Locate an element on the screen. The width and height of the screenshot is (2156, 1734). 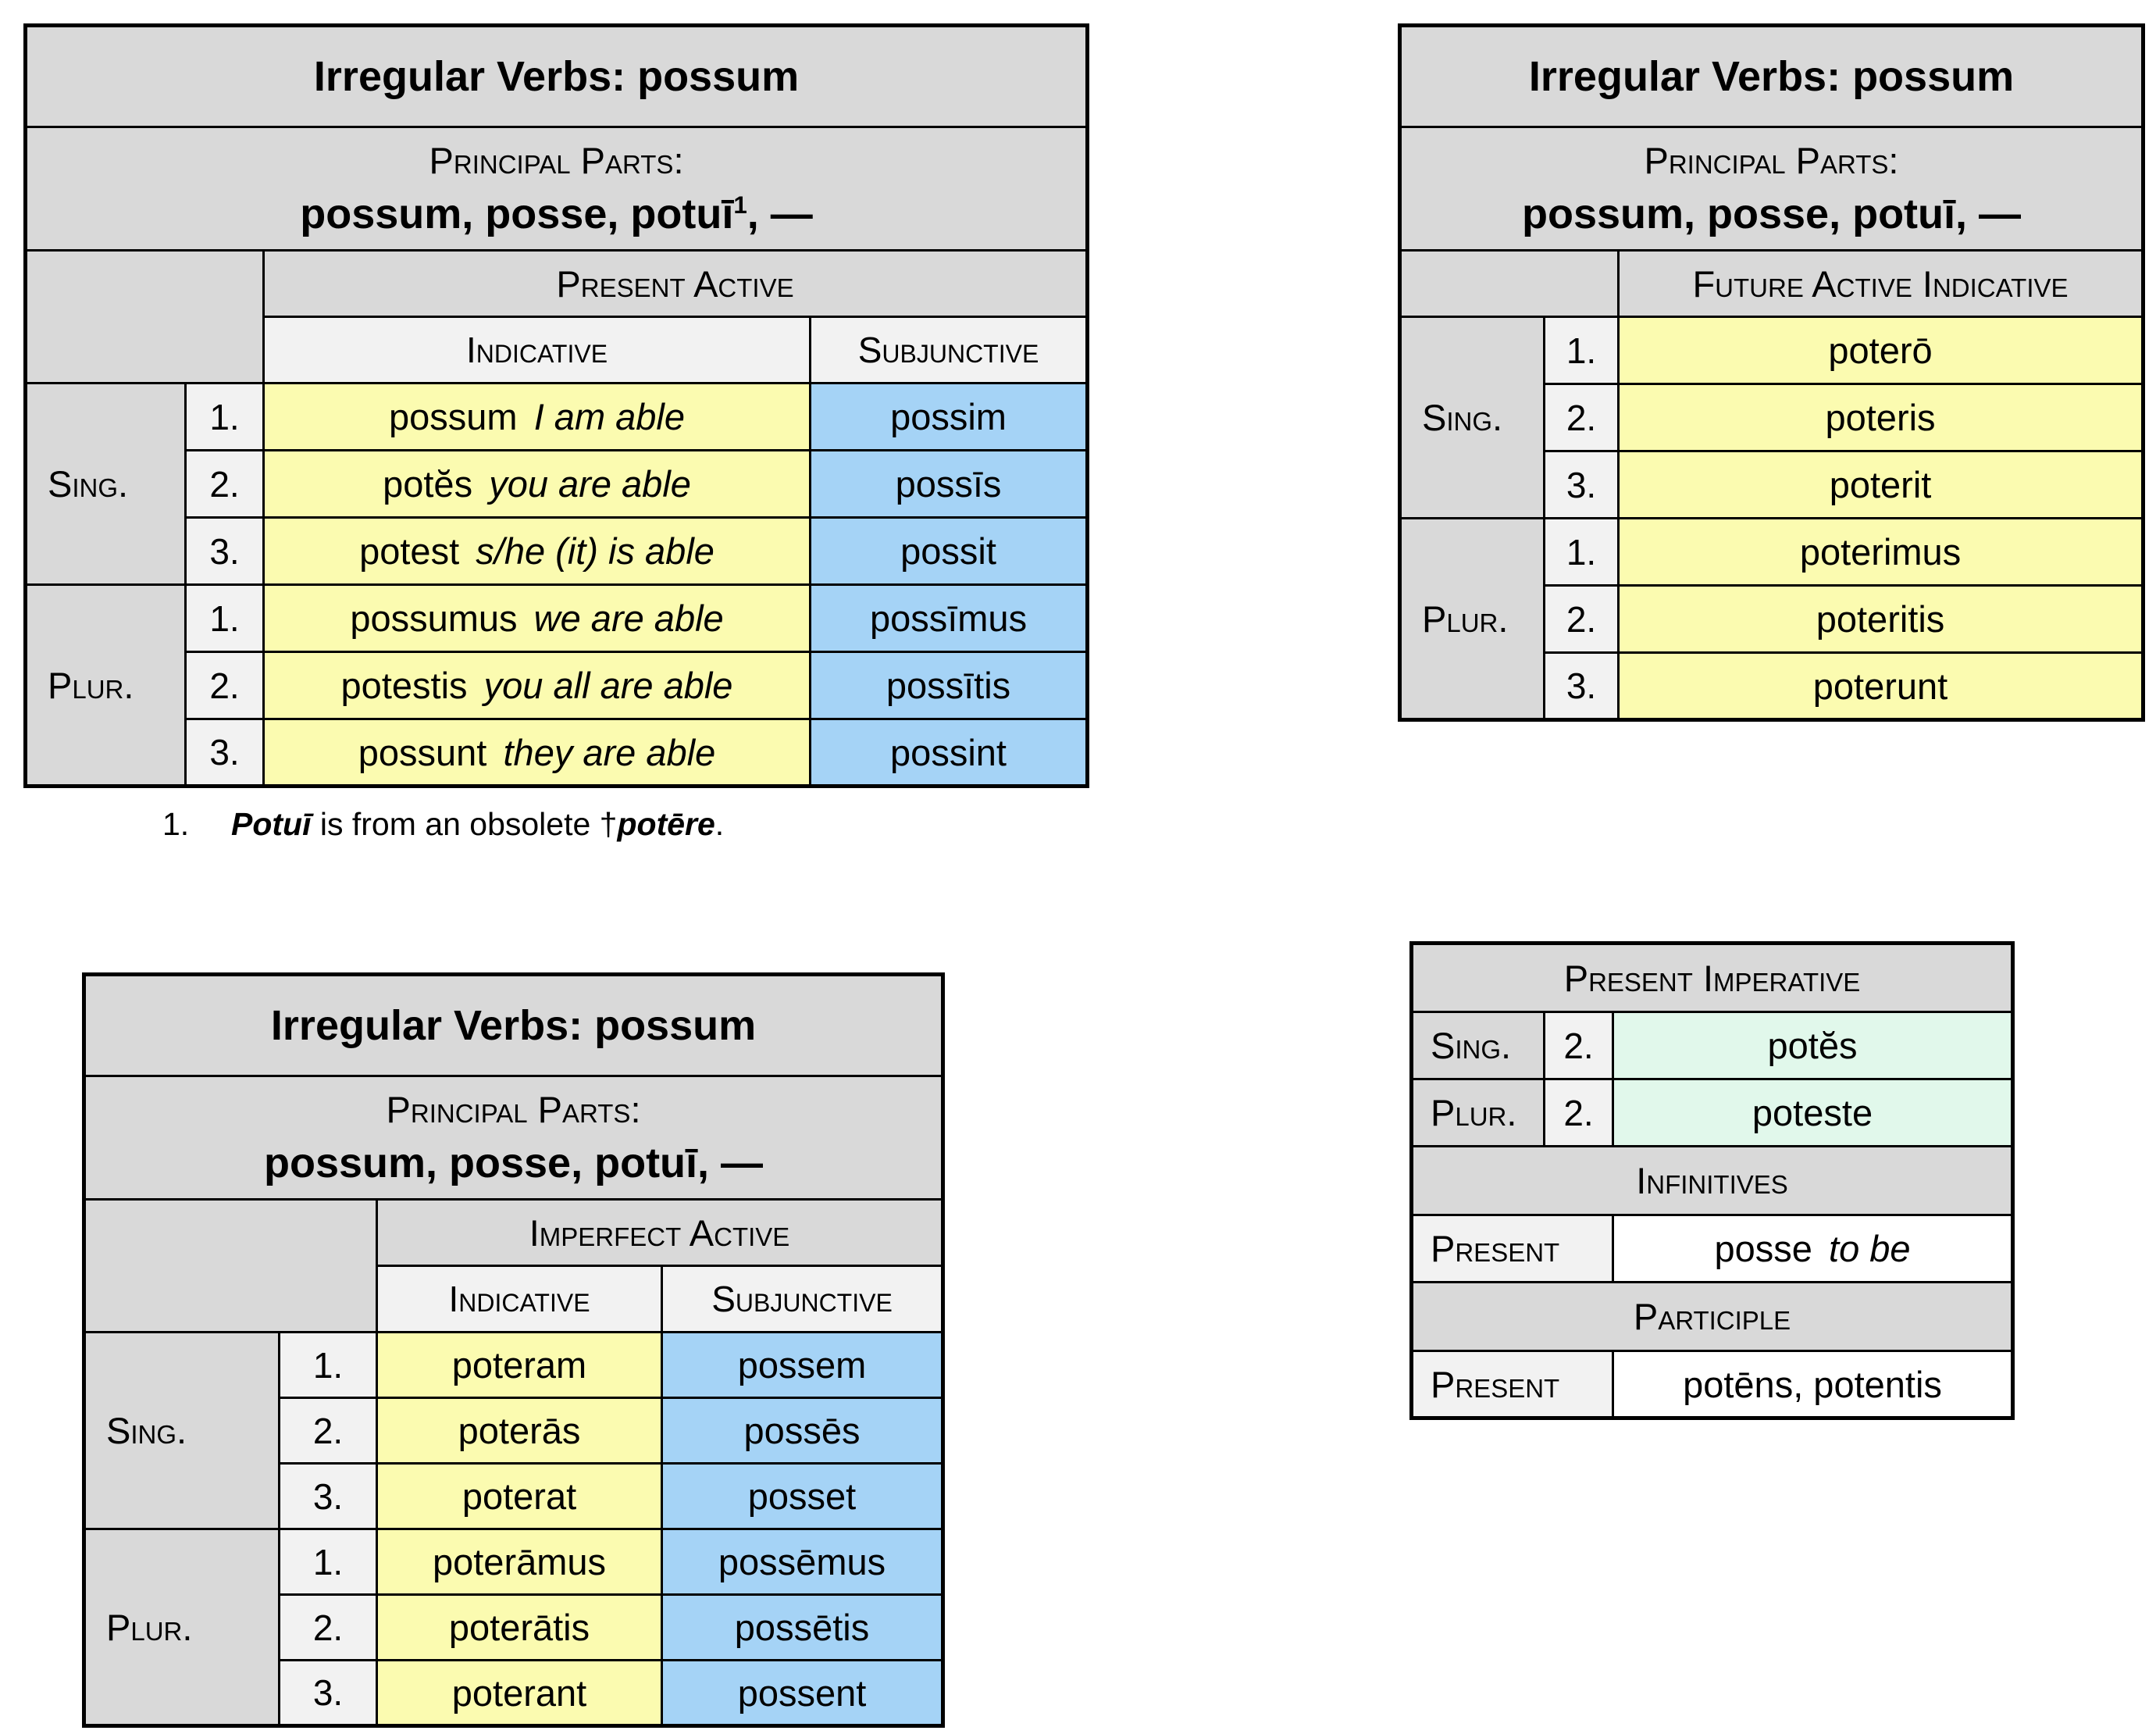
section-header-infinitives: Infinitives is located at coordinates (1712, 1180).